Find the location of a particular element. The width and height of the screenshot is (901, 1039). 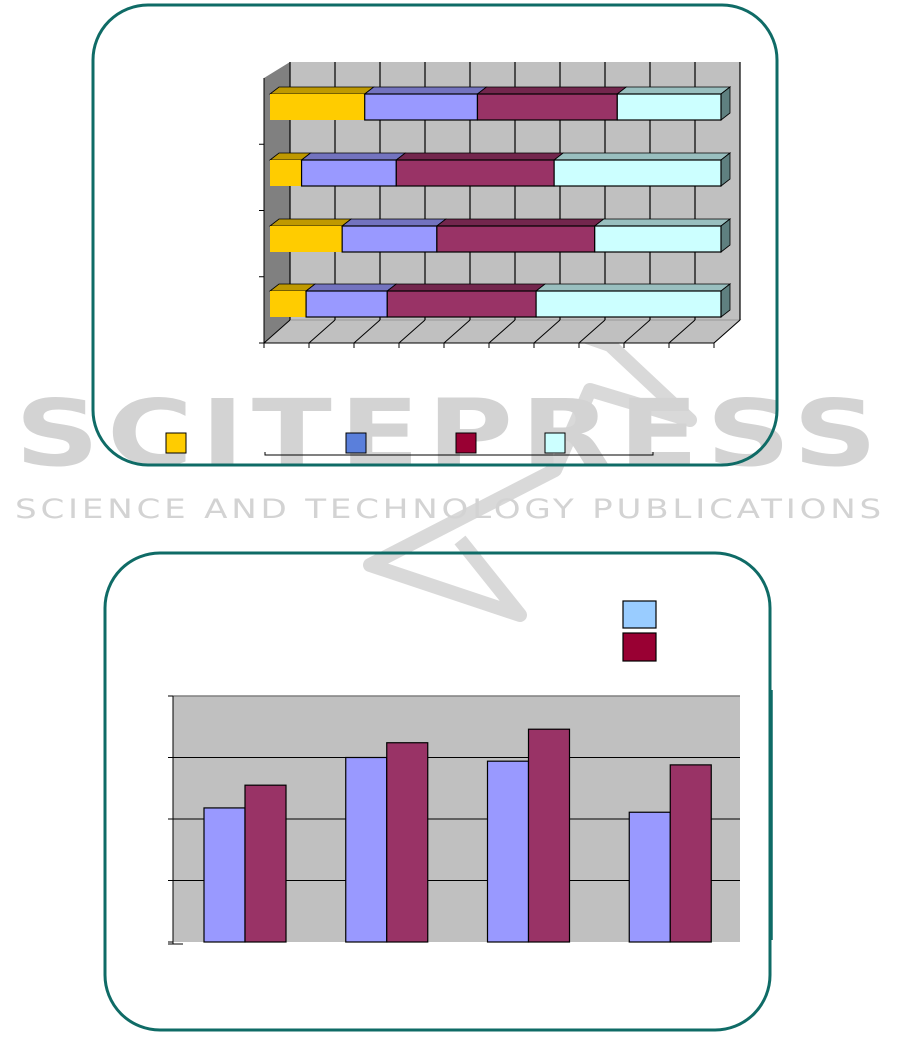

watermark-text: SCITEPRESS is located at coordinates (450, 433).